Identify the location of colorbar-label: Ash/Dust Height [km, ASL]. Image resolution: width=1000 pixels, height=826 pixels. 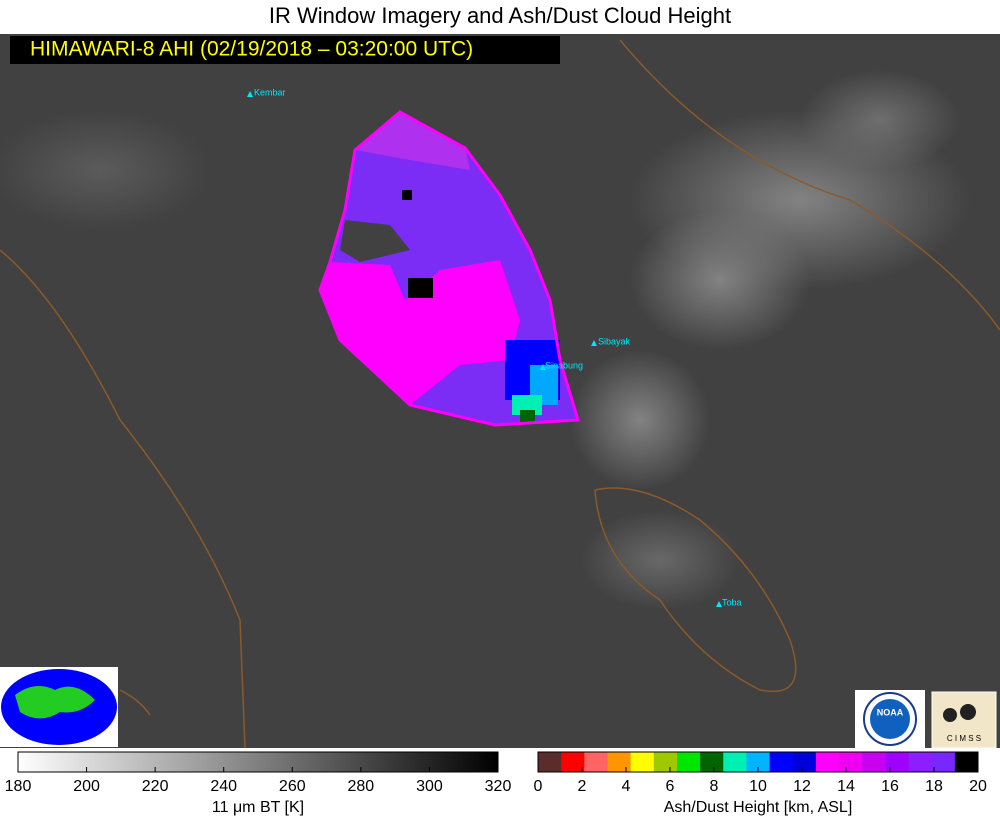
(758, 807).